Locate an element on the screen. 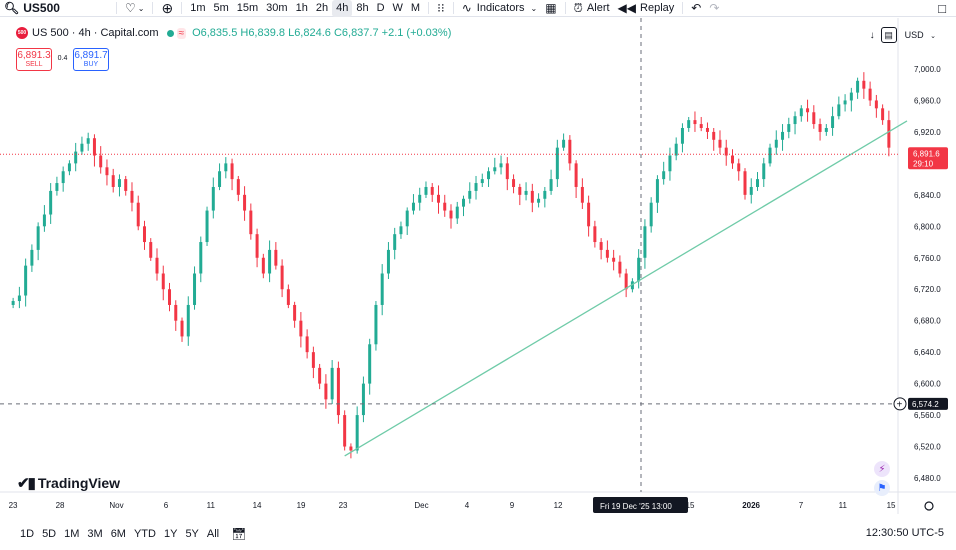 The width and height of the screenshot is (956, 550). range-1y: 1Y is located at coordinates (170, 534).